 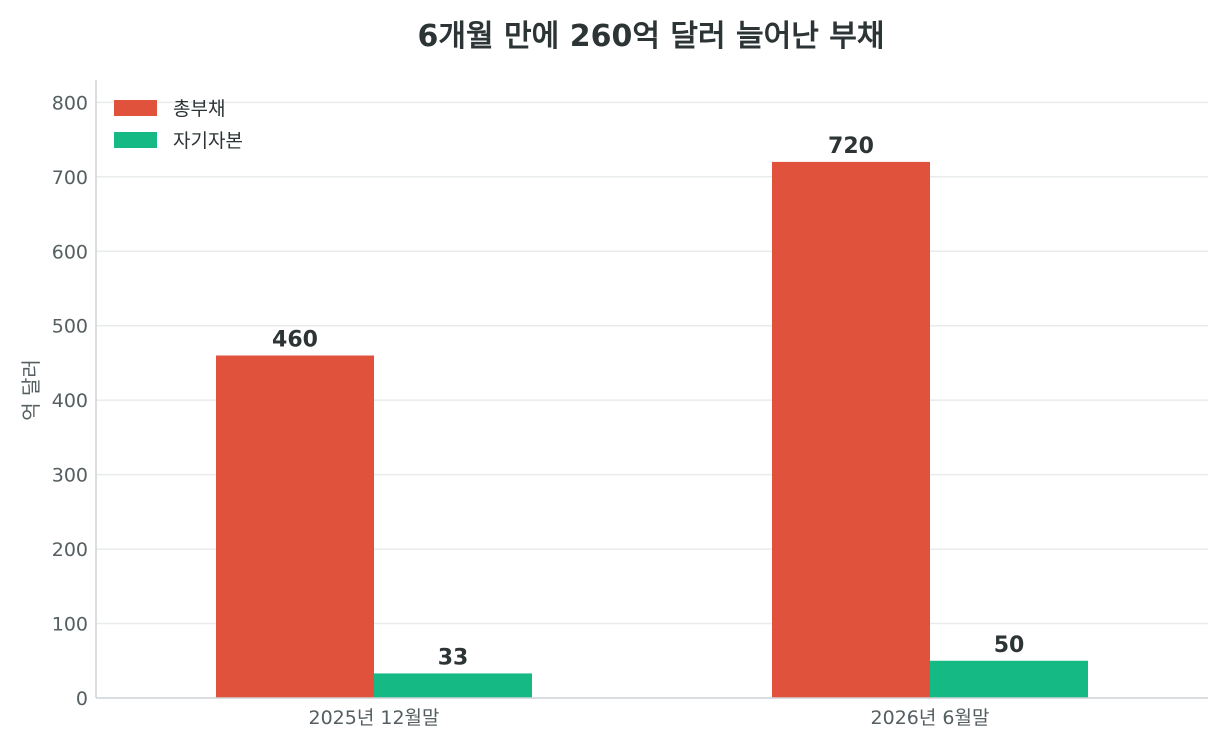 What do you see at coordinates (70, 327) in the screenshot?
I see `y-tick-label: 500` at bounding box center [70, 327].